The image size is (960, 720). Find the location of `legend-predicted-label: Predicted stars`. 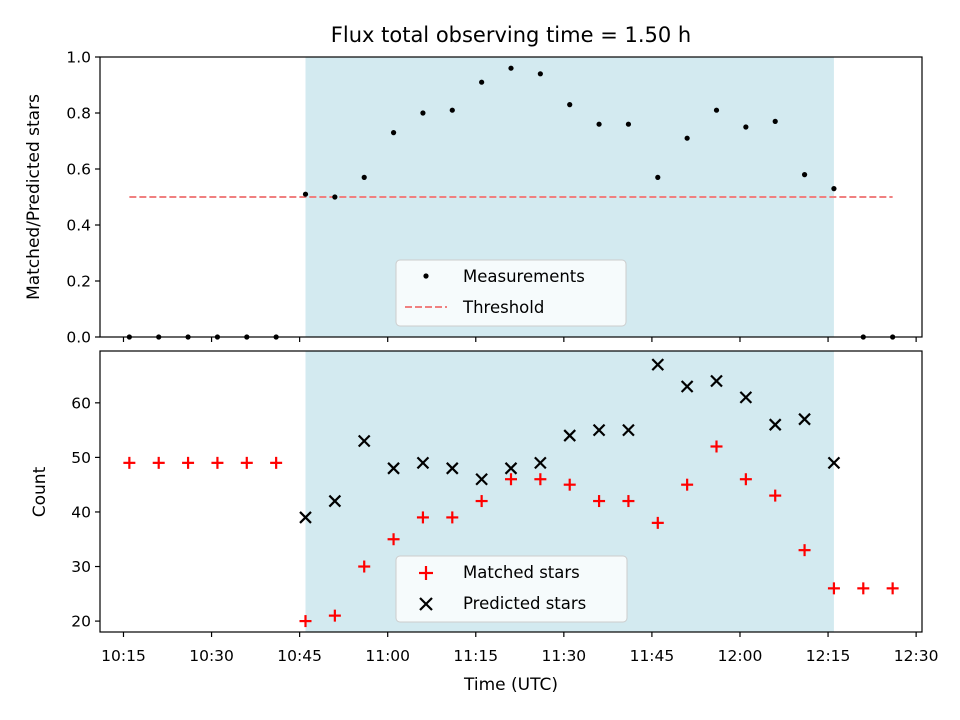

legend-predicted-label: Predicted stars is located at coordinates (524, 603).